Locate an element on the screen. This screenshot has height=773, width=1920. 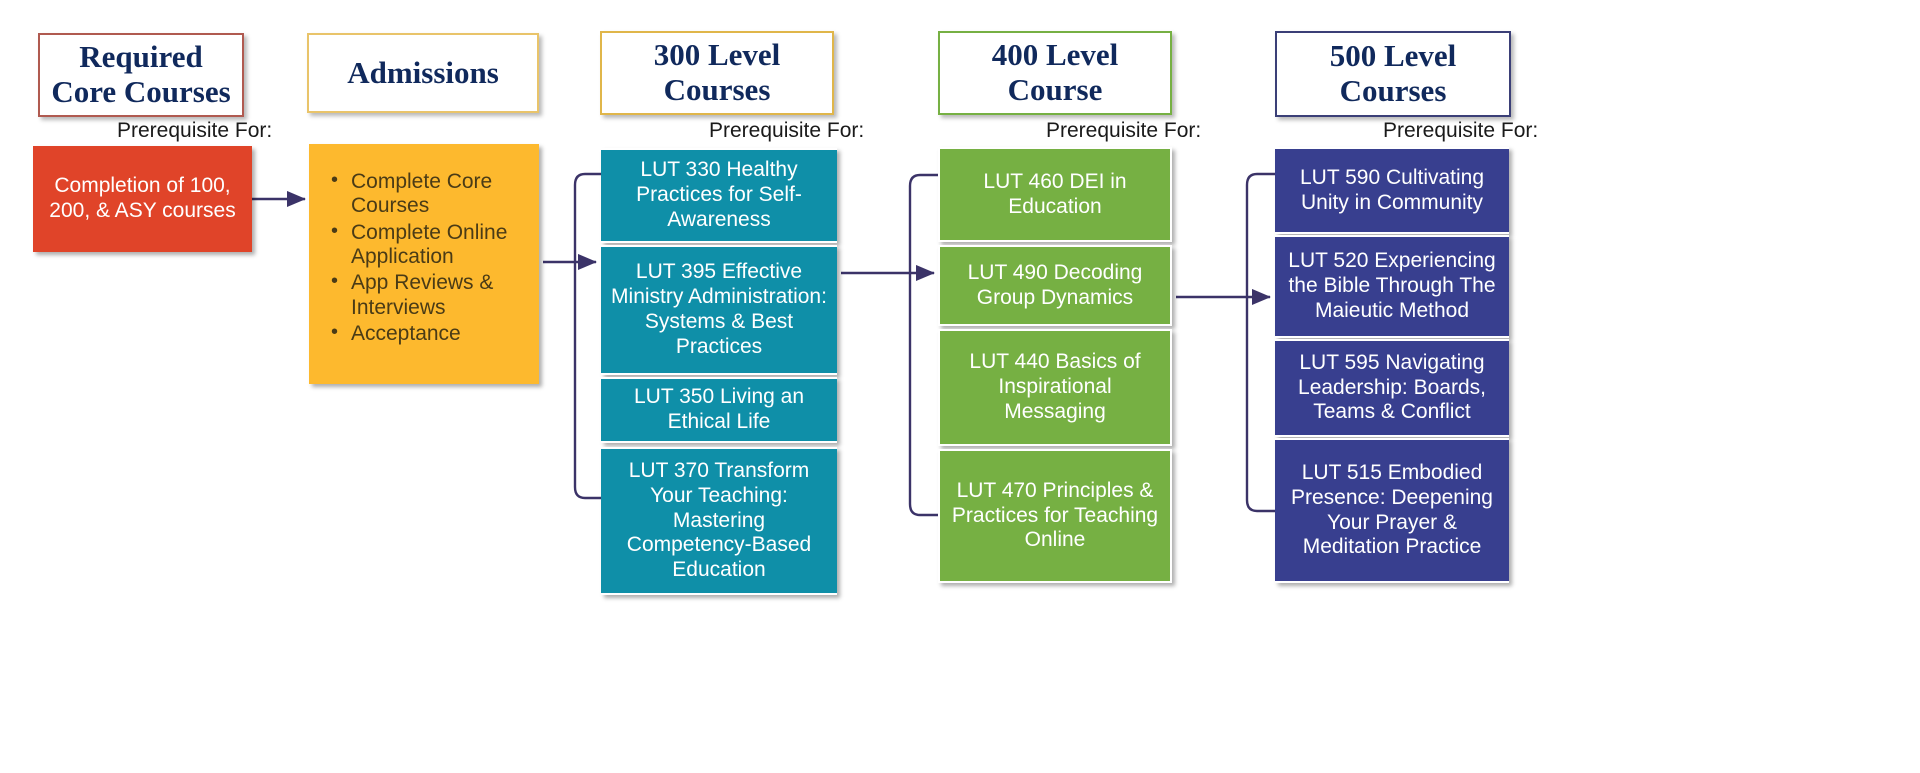
block-lut-490: LUT 490 Decoding Group Dynamics is located at coordinates (1055, 285).